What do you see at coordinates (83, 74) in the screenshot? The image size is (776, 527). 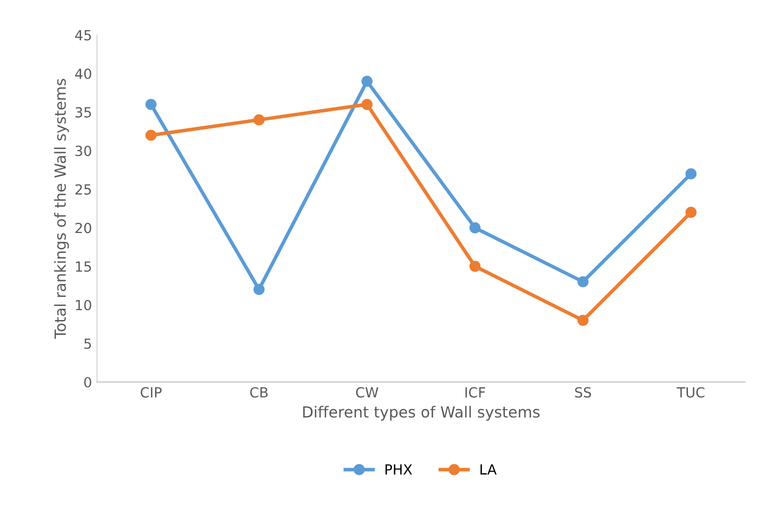 I see `y-tick-label: 40` at bounding box center [83, 74].